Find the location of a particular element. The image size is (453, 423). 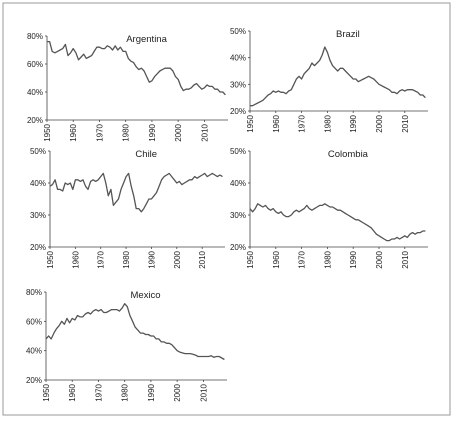

panel-title: Chile is located at coordinates (146, 154).